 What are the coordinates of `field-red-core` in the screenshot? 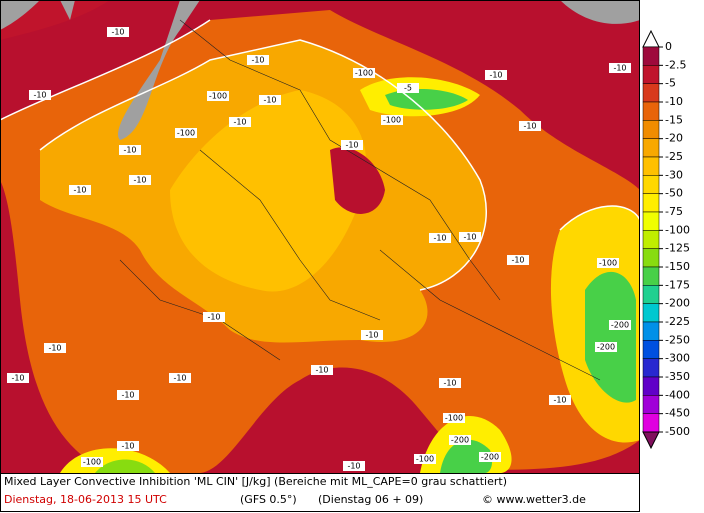 It's located at (357, 180).